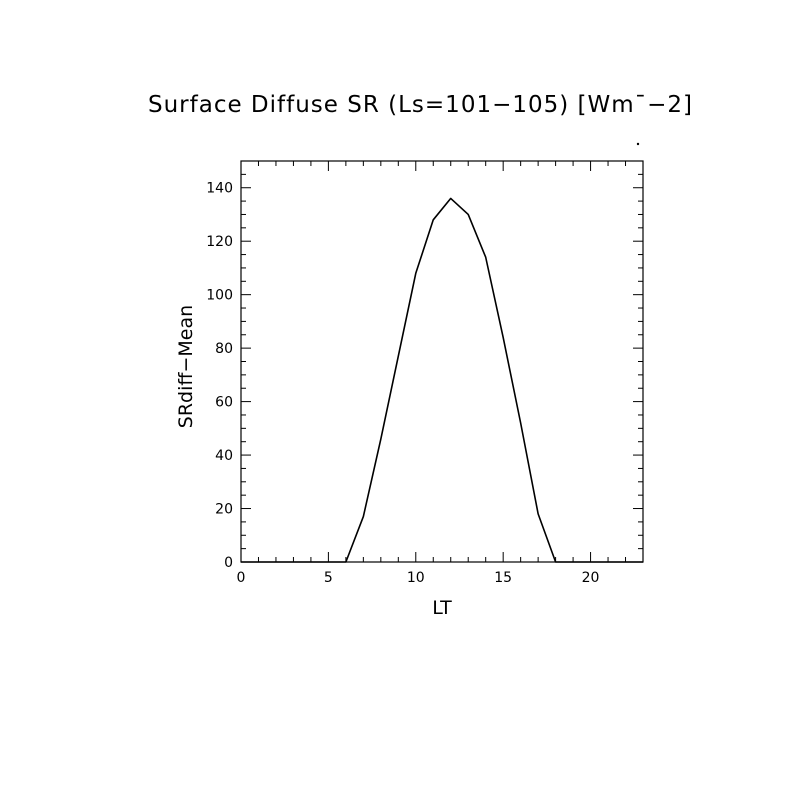 The height and width of the screenshot is (804, 804). Describe the element at coordinates (591, 578) in the screenshot. I see `x-tick-label: 20` at that location.